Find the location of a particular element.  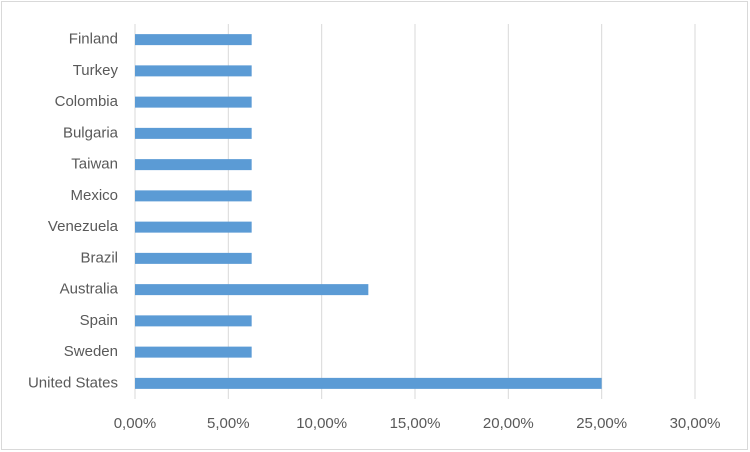

x-tick-label: 30,00% is located at coordinates (695, 423).